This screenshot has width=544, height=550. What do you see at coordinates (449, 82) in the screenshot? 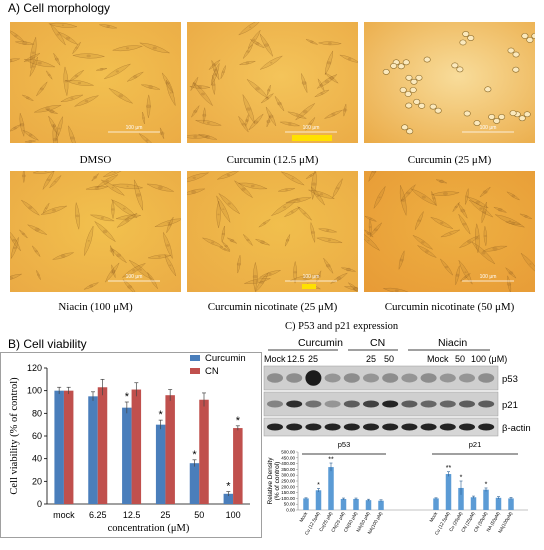
I see `micrograph: 100 μm` at bounding box center [449, 82].